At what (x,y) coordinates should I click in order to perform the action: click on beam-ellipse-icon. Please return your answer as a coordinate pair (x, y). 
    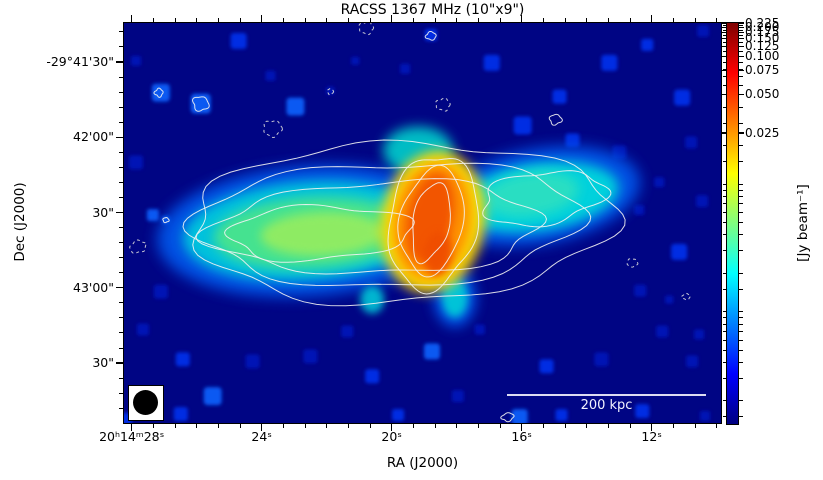
    Looking at the image, I should click on (145, 402).